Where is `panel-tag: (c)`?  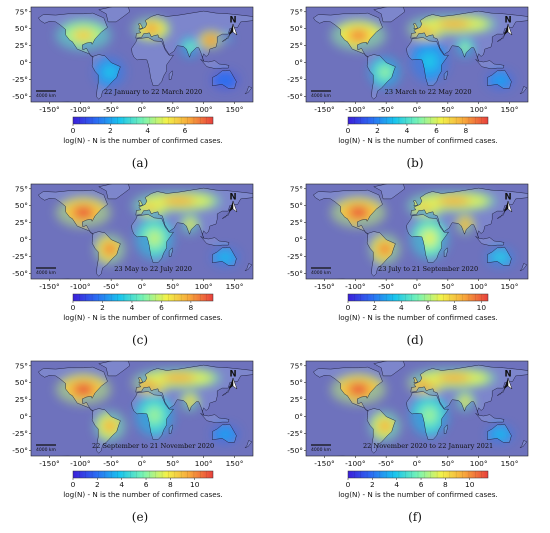
panel-tag: (c) is located at coordinates (140, 340).